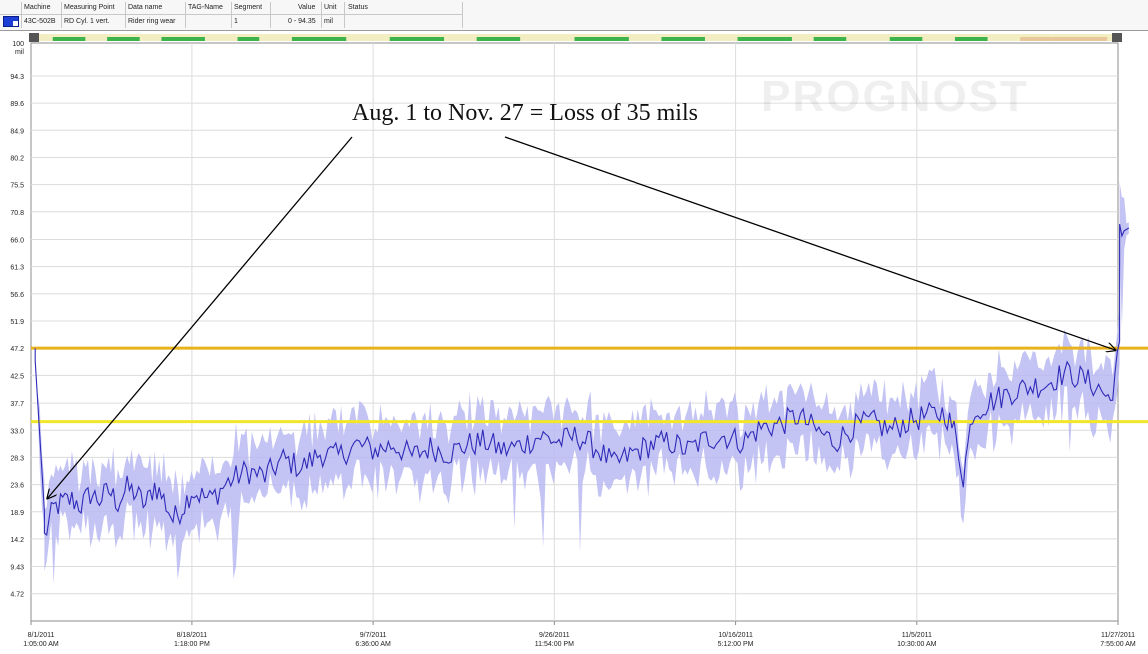 This screenshot has height=654, width=1148. Describe the element at coordinates (17, 540) in the screenshot. I see `y-tick-label: 14.2` at that location.